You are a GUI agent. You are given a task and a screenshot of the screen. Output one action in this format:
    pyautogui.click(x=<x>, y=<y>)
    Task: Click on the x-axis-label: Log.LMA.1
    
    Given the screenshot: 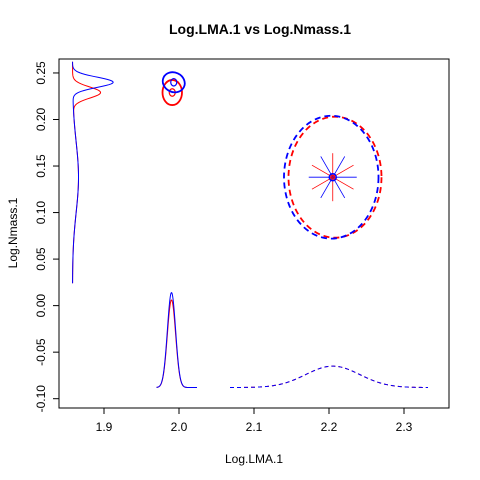 What is the action you would take?
    pyautogui.click(x=254, y=459)
    